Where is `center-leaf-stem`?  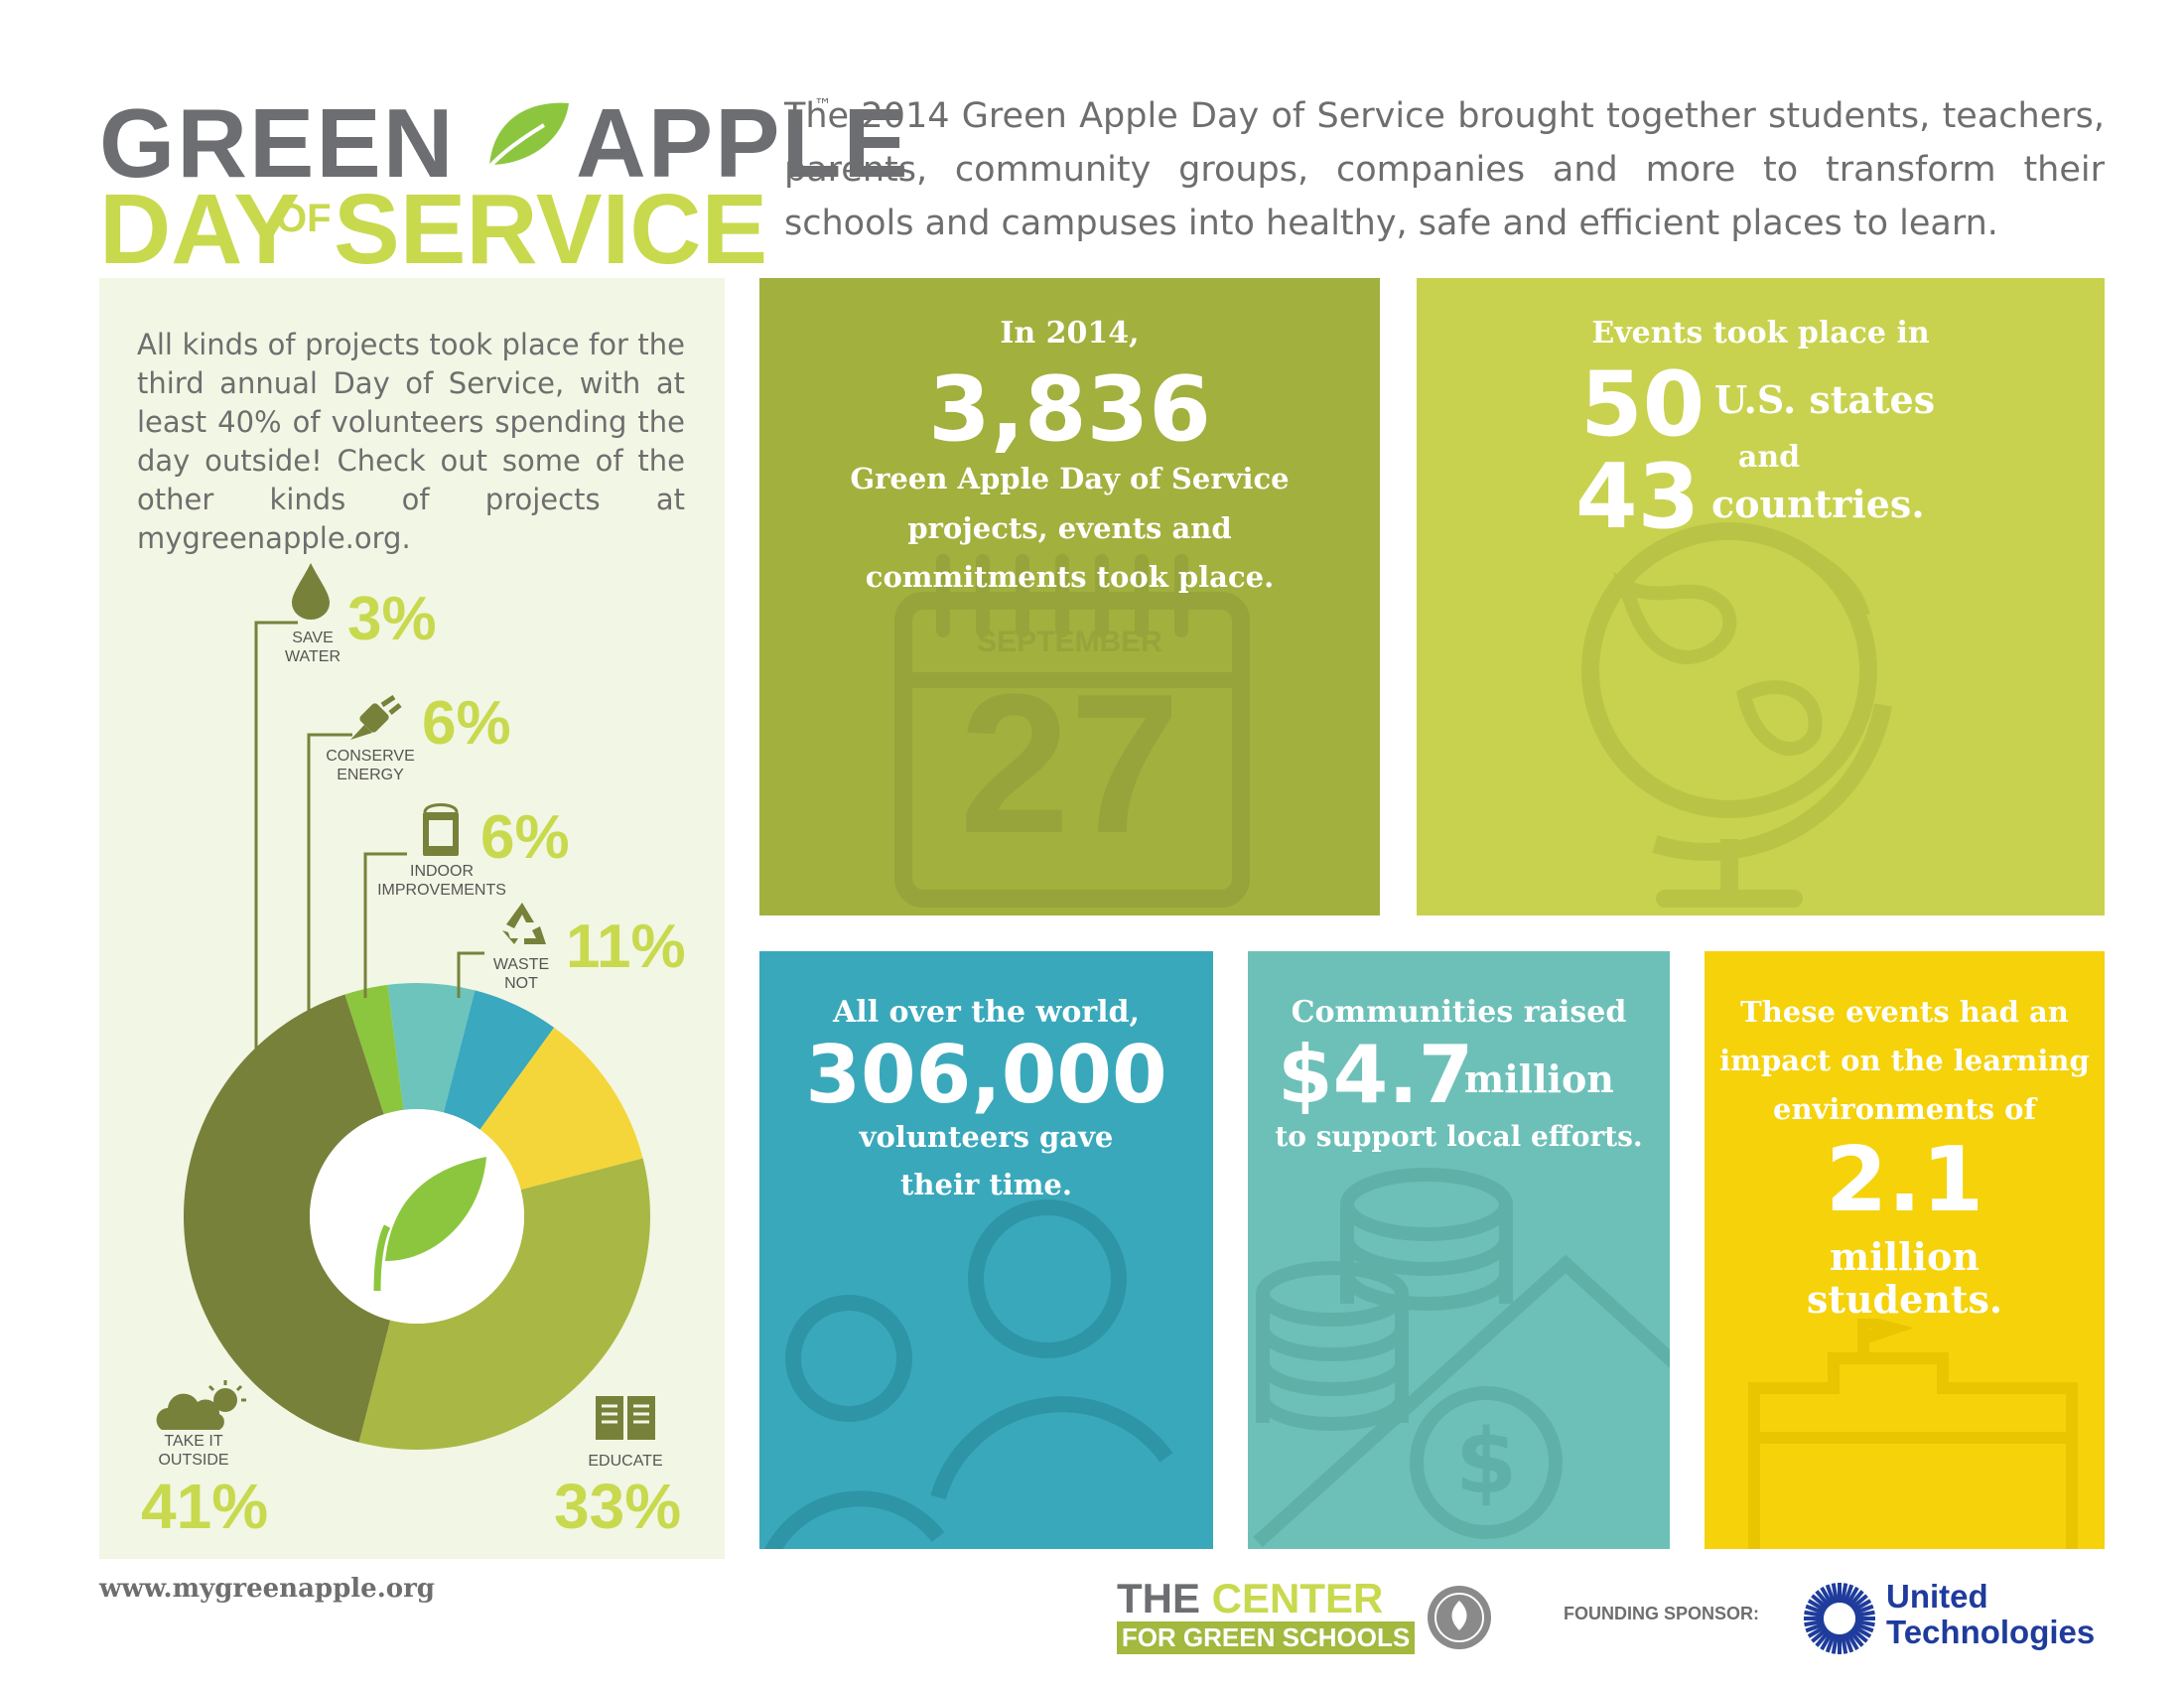 center-leaf-stem is located at coordinates (382, 1258).